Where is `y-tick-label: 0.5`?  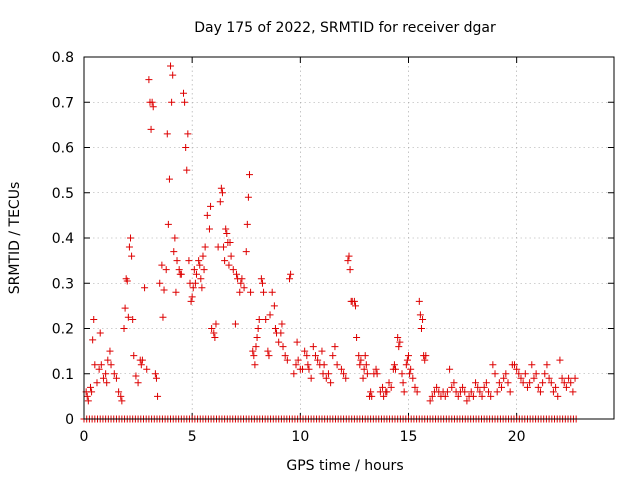 y-tick-label: 0.5 is located at coordinates (63, 194).